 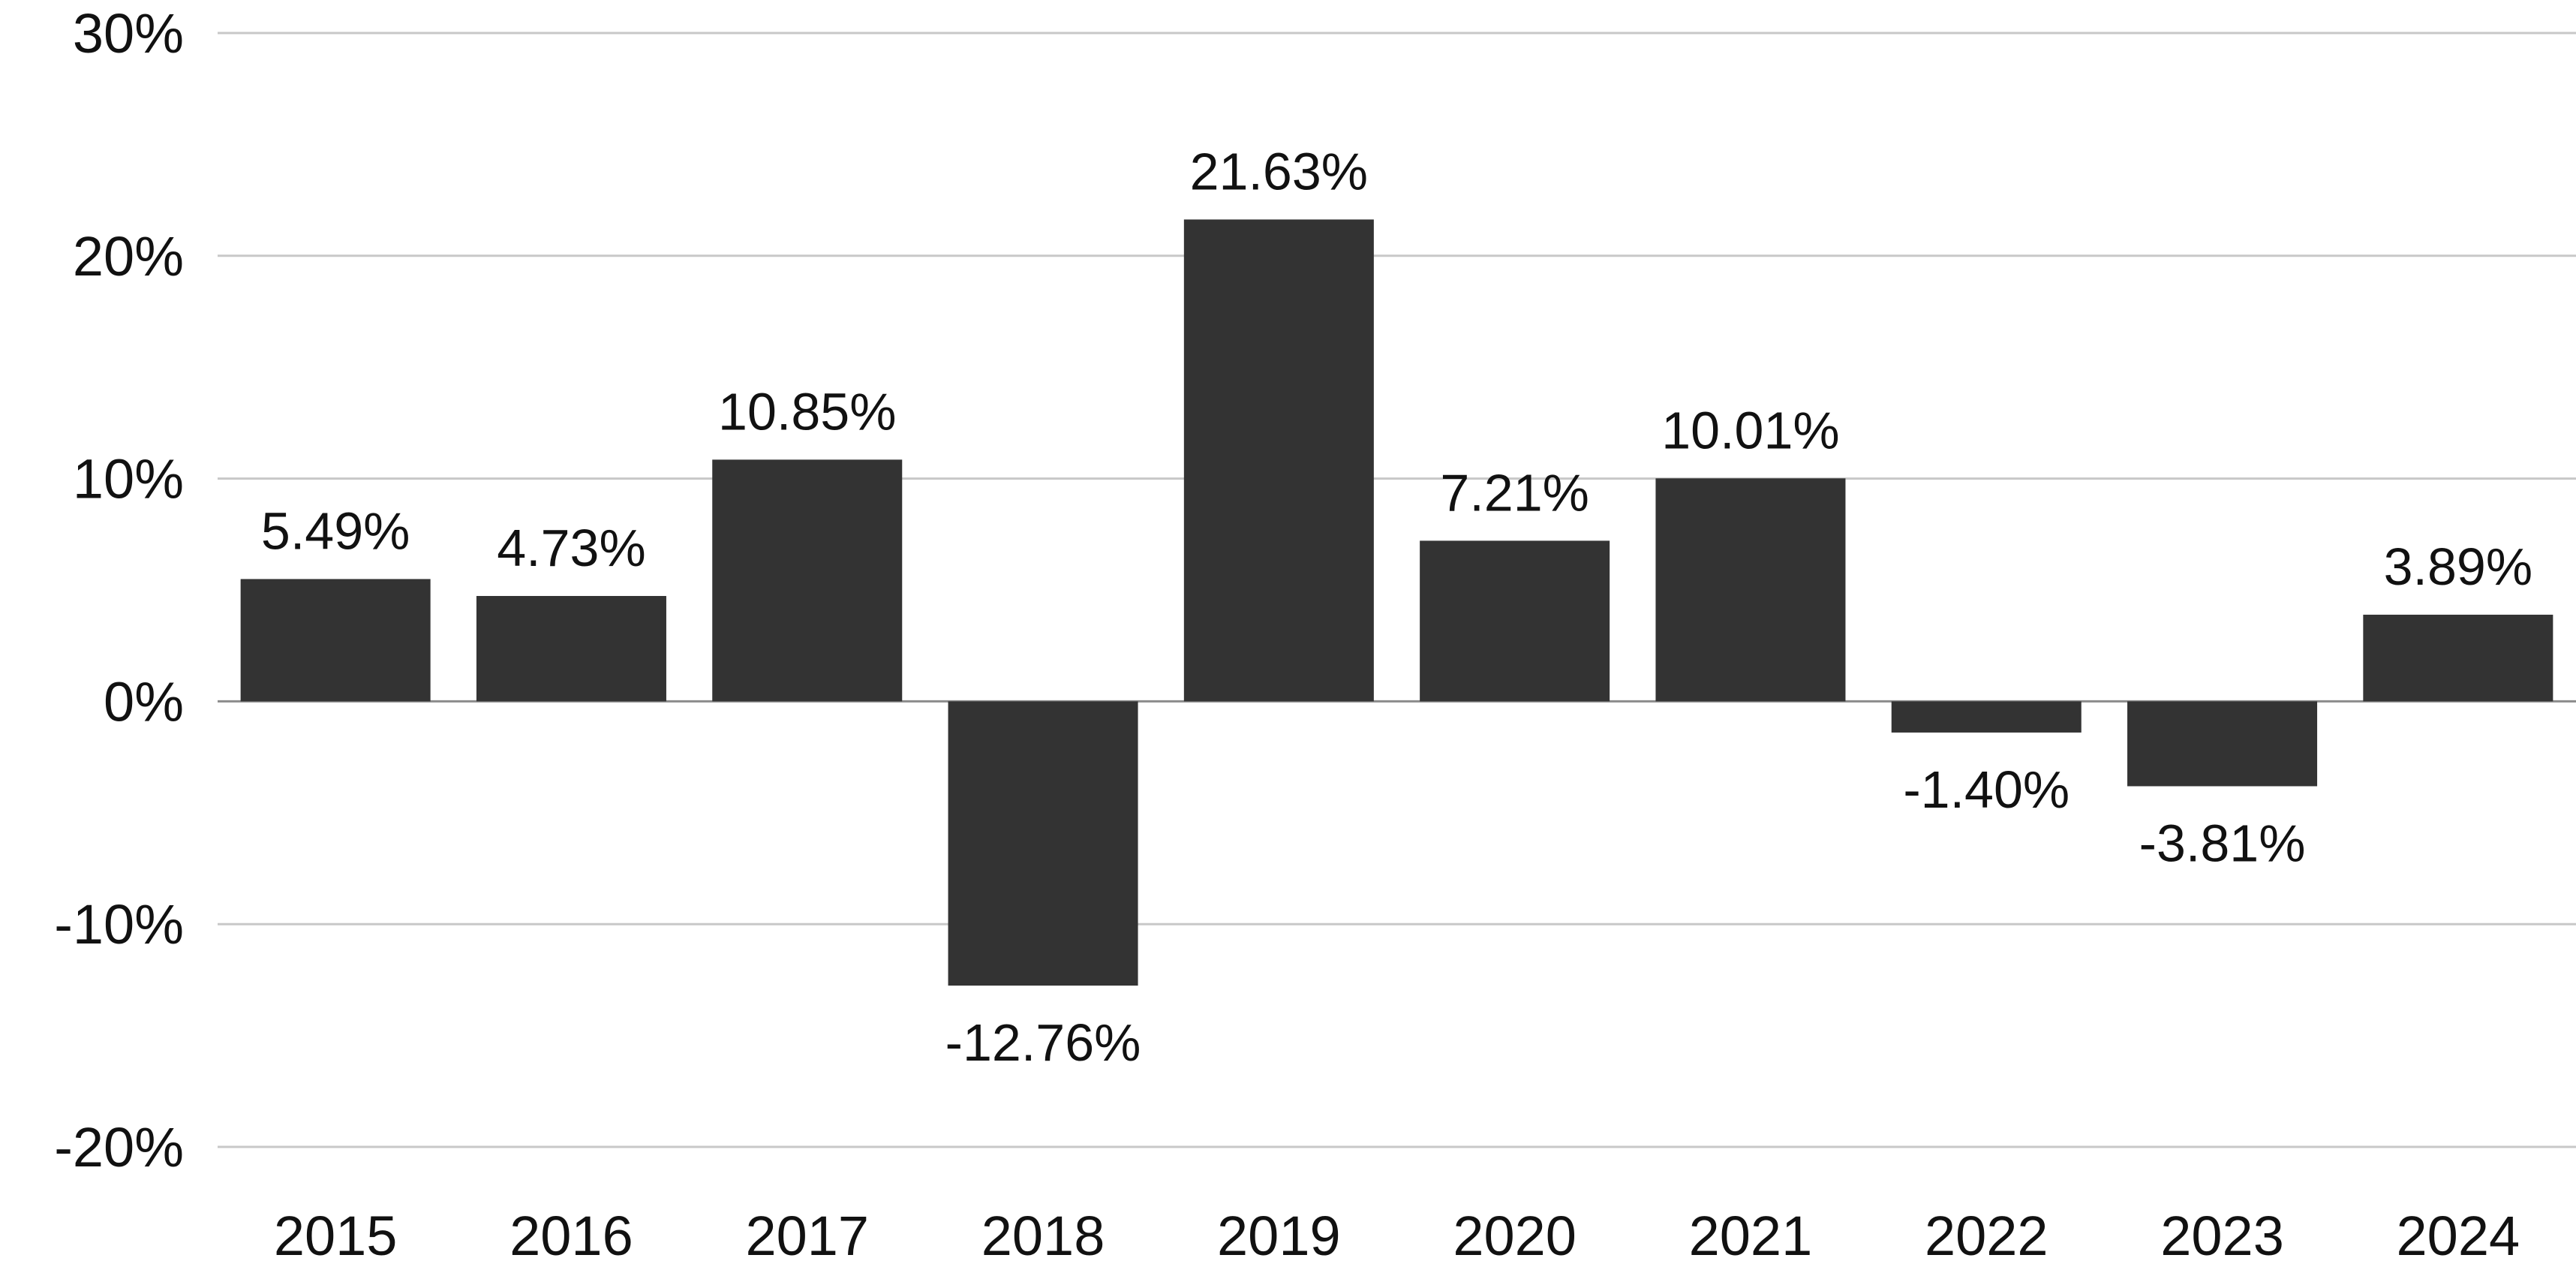 What do you see at coordinates (335, 530) in the screenshot?
I see `data-label: 5.49%` at bounding box center [335, 530].